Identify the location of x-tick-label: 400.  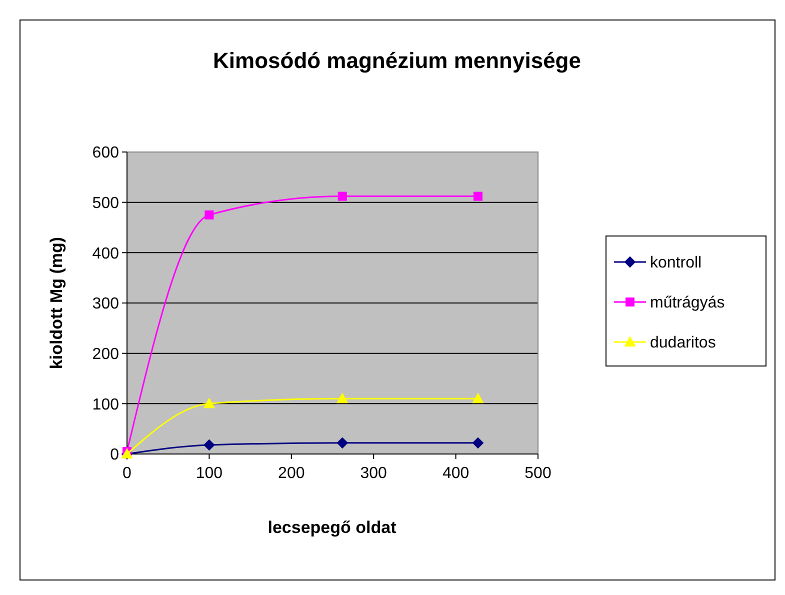
(456, 473).